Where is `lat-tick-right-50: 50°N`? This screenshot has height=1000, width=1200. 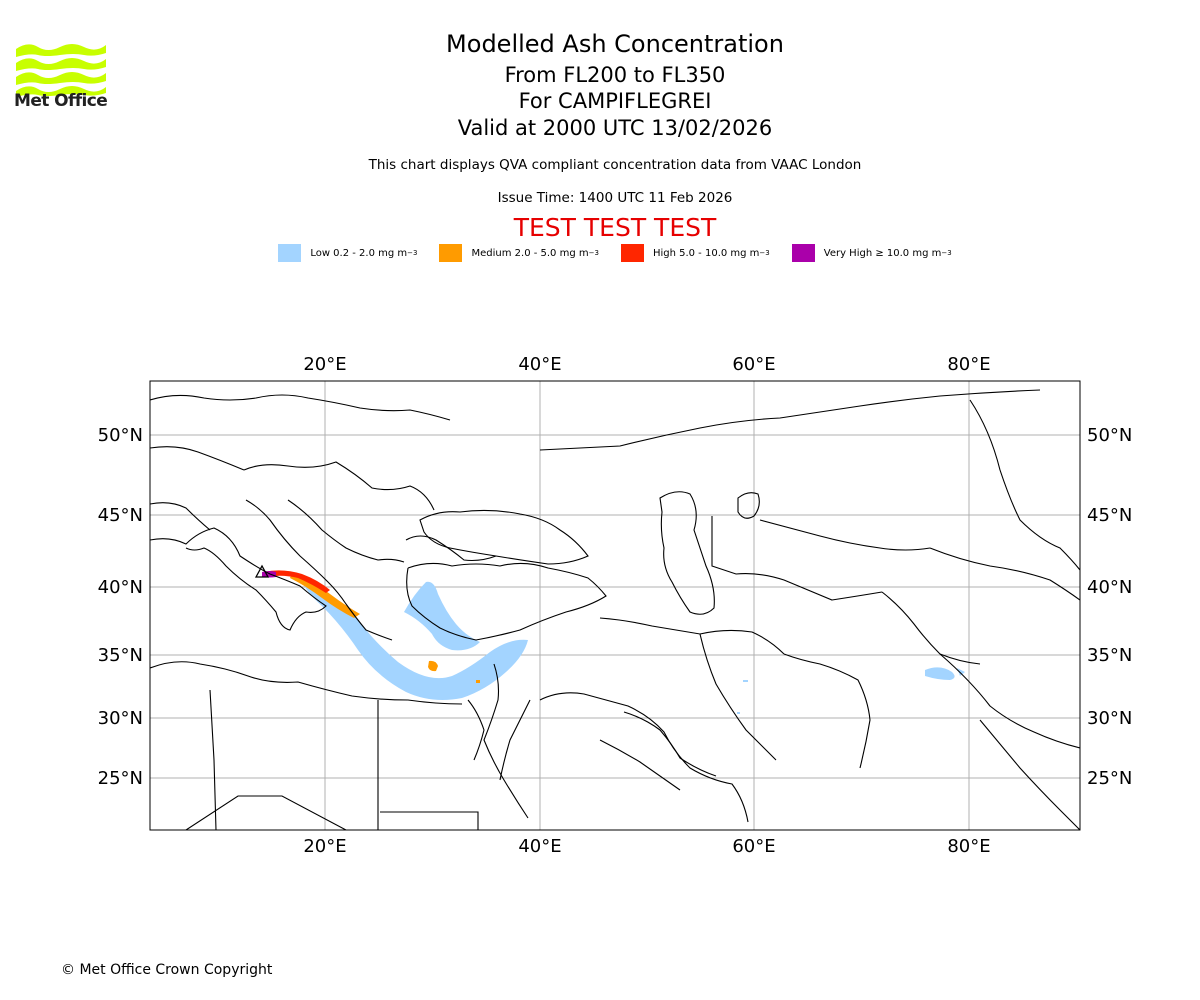
lat-tick-right-50: 50°N is located at coordinates (1109, 435).